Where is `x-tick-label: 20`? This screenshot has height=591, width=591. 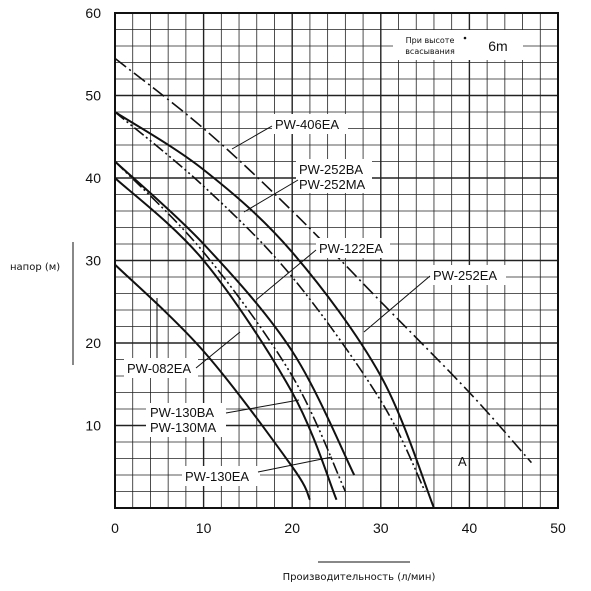 x-tick-label: 20 is located at coordinates (292, 528).